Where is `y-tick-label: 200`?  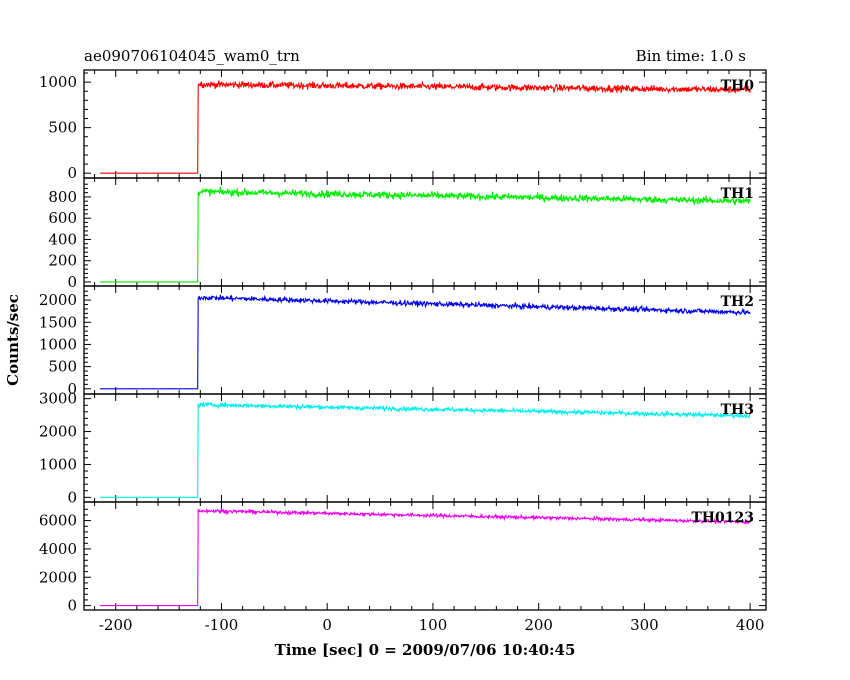
y-tick-label: 200 is located at coordinates (62, 261).